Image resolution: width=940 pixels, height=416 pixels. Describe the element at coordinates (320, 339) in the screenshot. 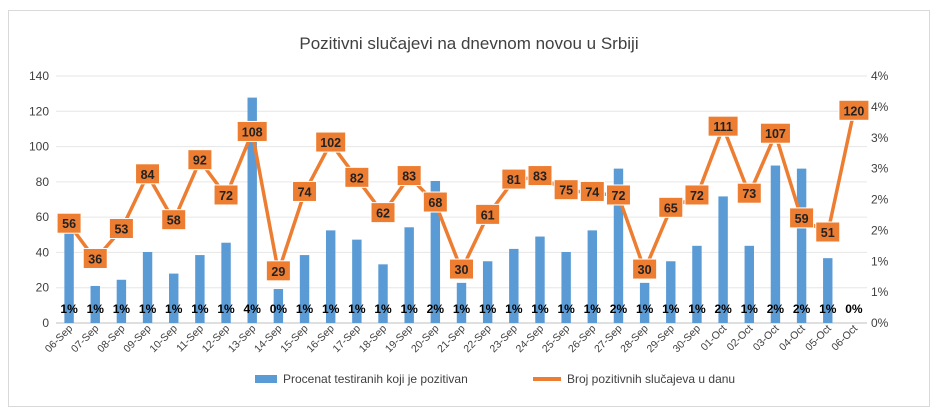

I see `x-tick-label: 16-Sep` at that location.